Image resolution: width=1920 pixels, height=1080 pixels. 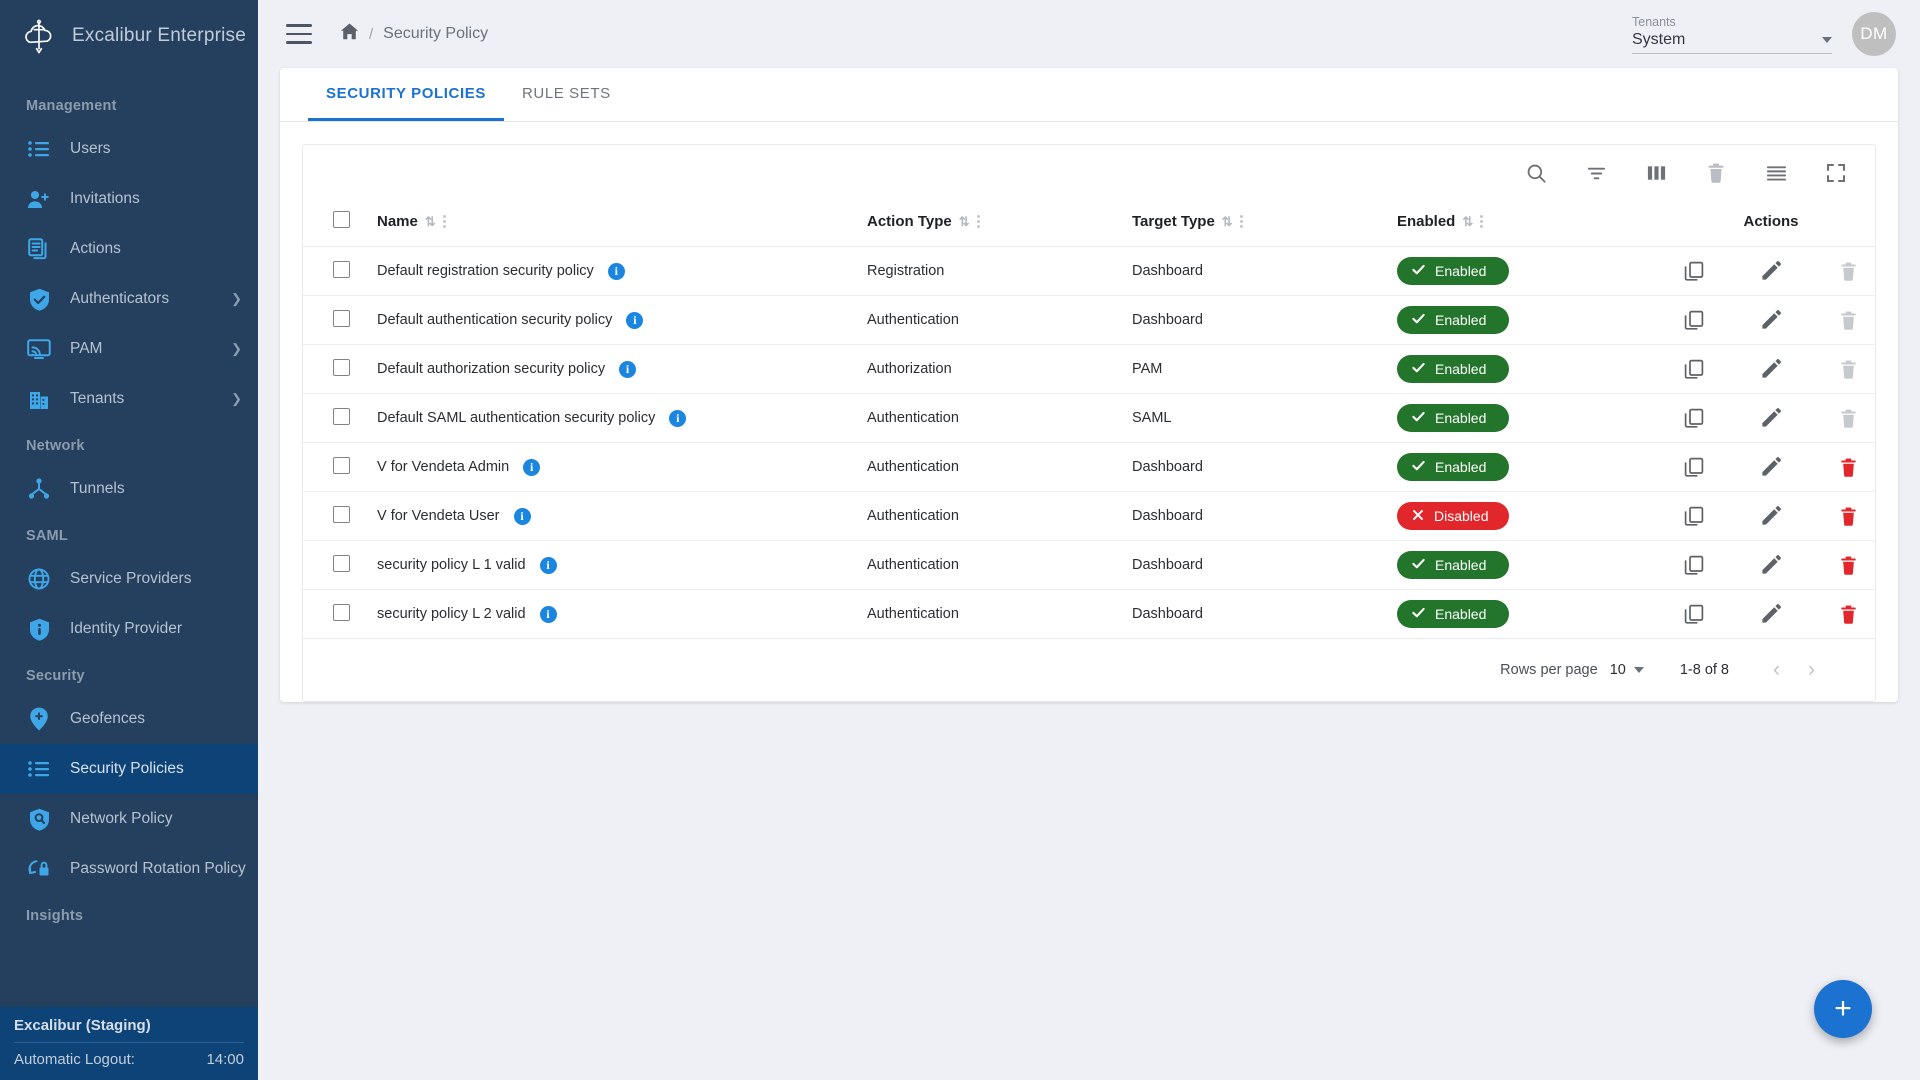 I want to click on rows-per-page-select: 10, so click(x=1627, y=670).